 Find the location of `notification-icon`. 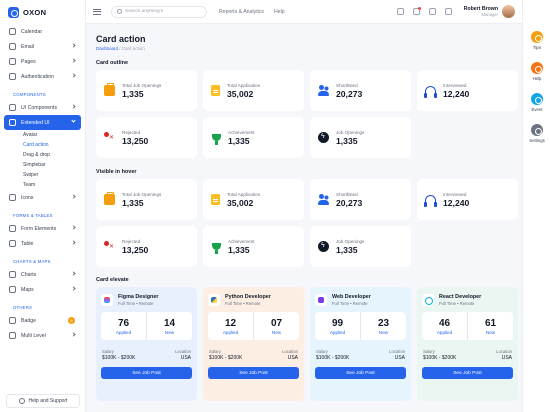

notification-icon is located at coordinates (417, 11).